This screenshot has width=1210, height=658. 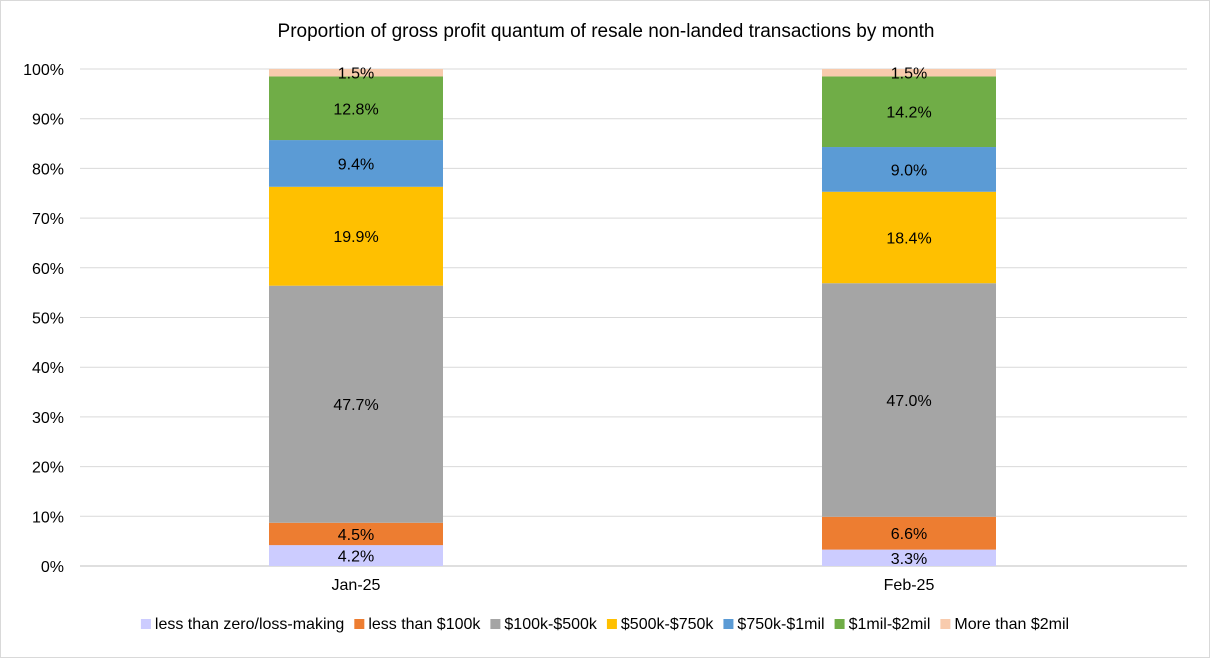 I want to click on data-label: 14.2%, so click(x=908, y=113).